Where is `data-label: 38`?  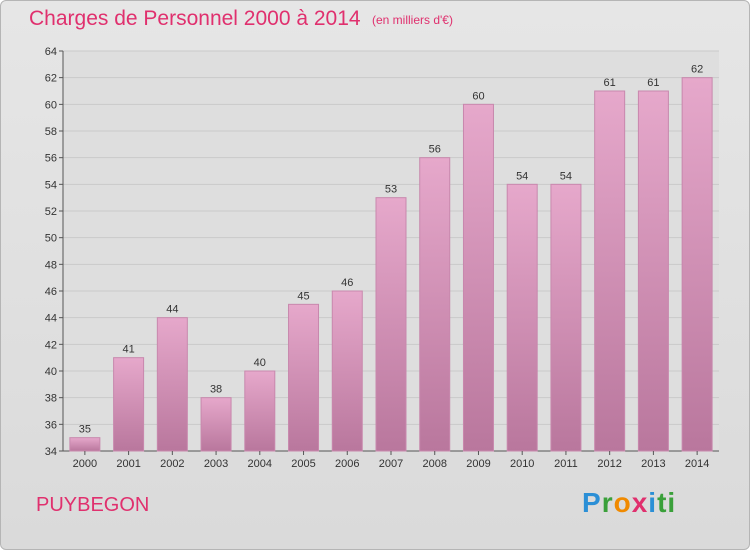
data-label: 38 is located at coordinates (216, 390).